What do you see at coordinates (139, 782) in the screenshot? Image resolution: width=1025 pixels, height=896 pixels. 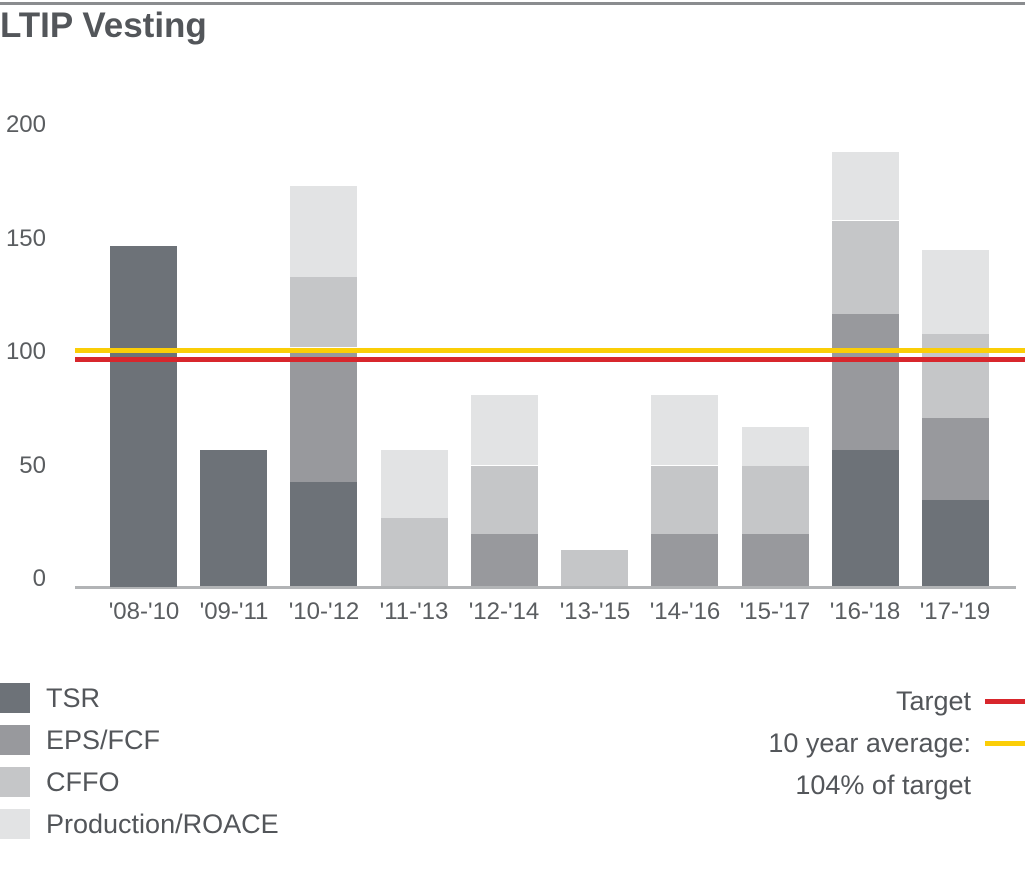 I see `legend-item-cffo: CFFO` at bounding box center [139, 782].